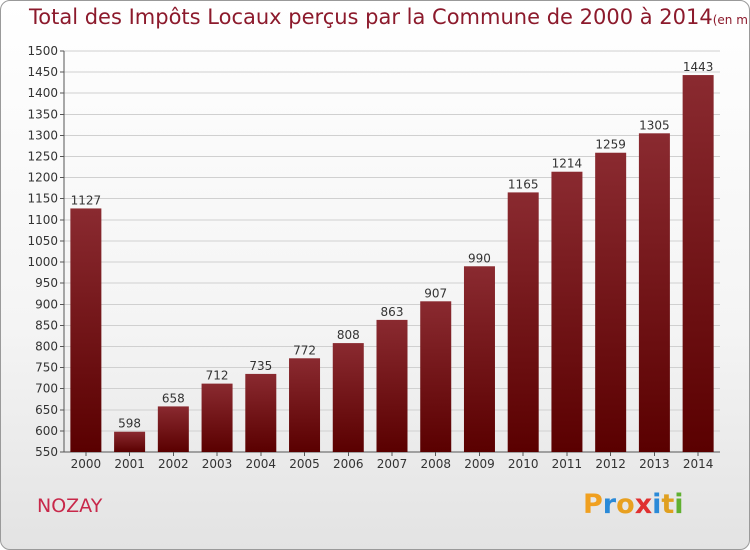 The width and height of the screenshot is (750, 550). What do you see at coordinates (610, 145) in the screenshot?
I see `bar-value-label: 1259` at bounding box center [610, 145].